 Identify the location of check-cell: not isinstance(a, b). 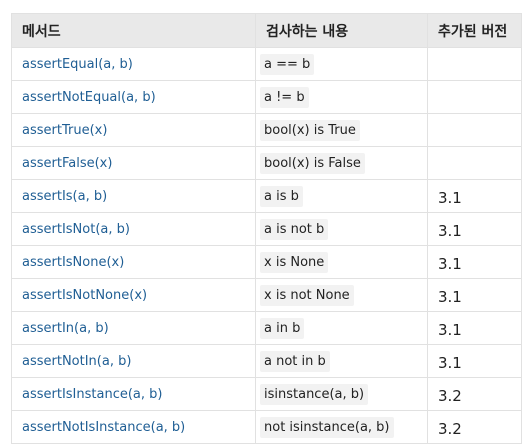
(341, 427).